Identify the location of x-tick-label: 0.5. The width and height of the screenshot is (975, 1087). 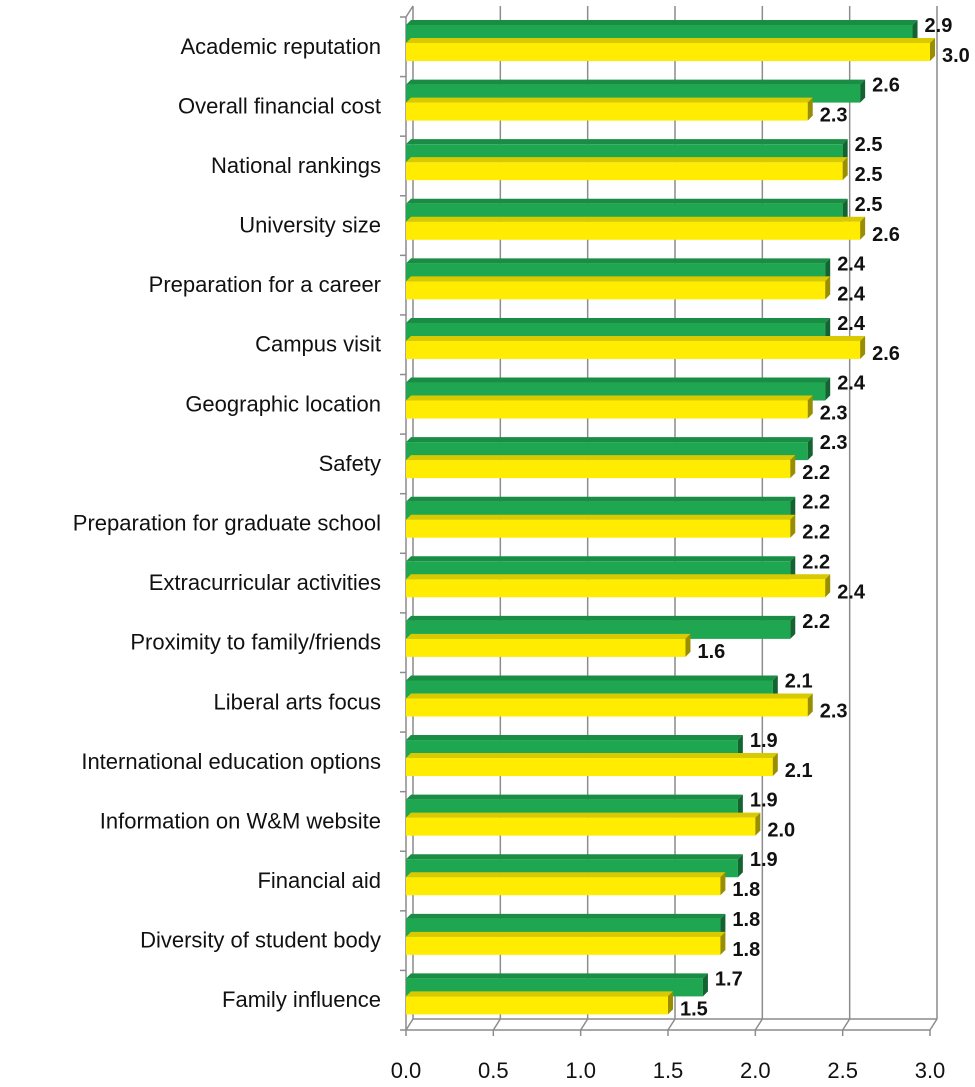
(493, 1070).